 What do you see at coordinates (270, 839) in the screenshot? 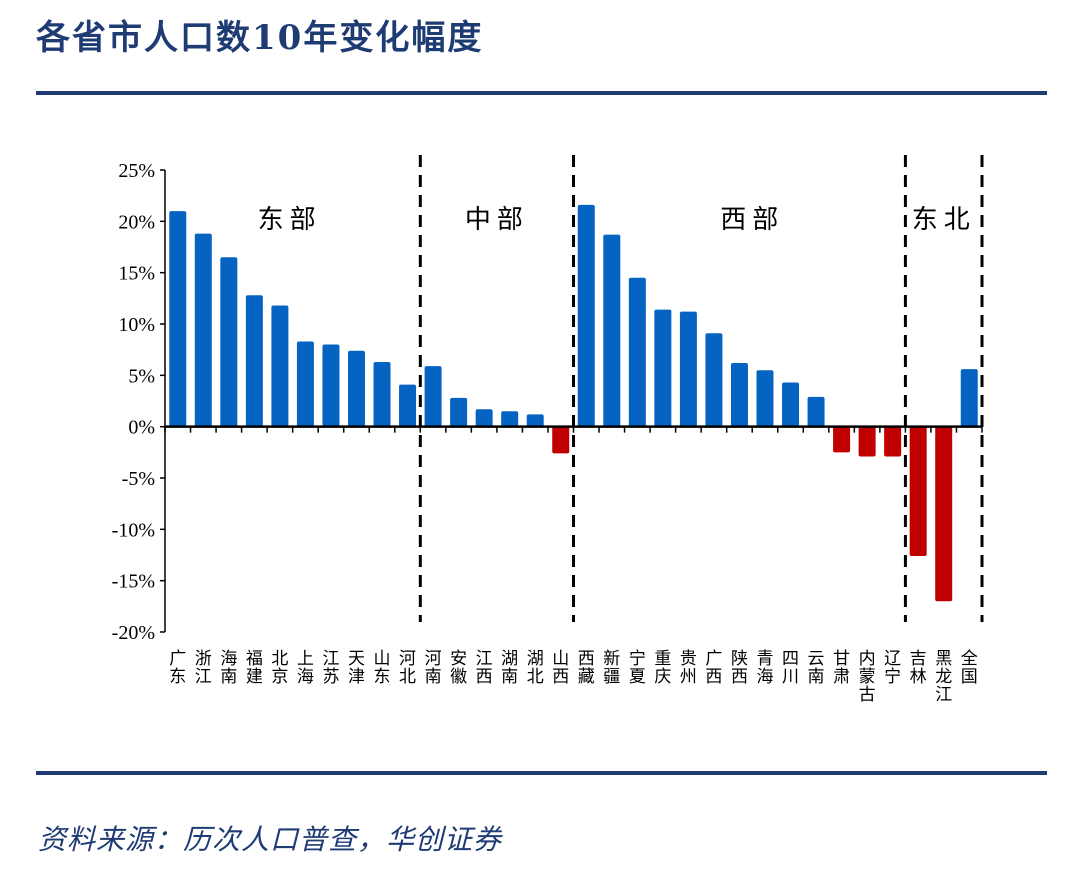
I see `source-note: 资料来源：历次人口普查，华创证券` at bounding box center [270, 839].